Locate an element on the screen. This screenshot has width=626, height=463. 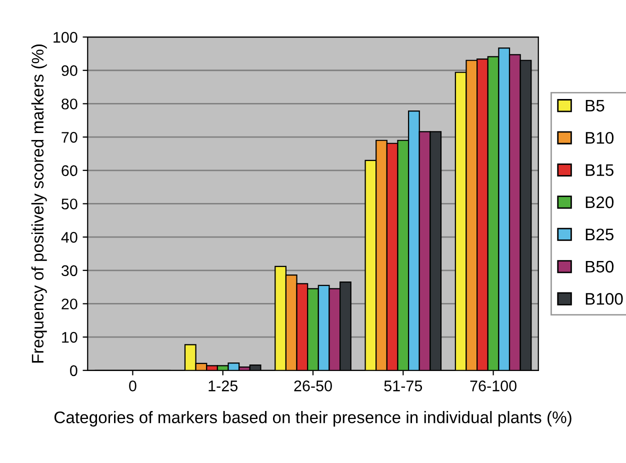
x-tick-label: 0 is located at coordinates (132, 386).